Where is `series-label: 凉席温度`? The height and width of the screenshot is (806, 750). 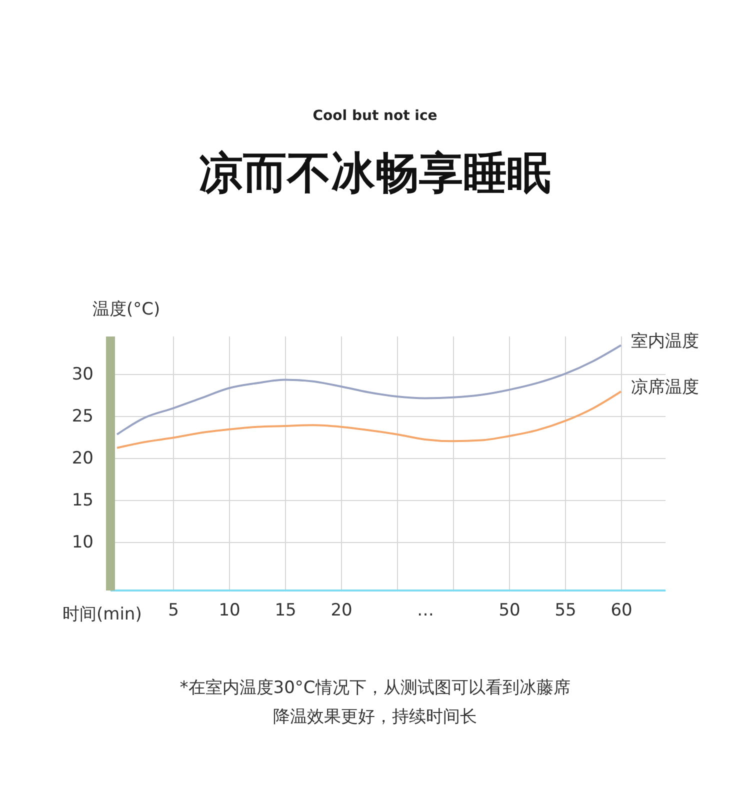
series-label: 凉席温度 is located at coordinates (665, 388).